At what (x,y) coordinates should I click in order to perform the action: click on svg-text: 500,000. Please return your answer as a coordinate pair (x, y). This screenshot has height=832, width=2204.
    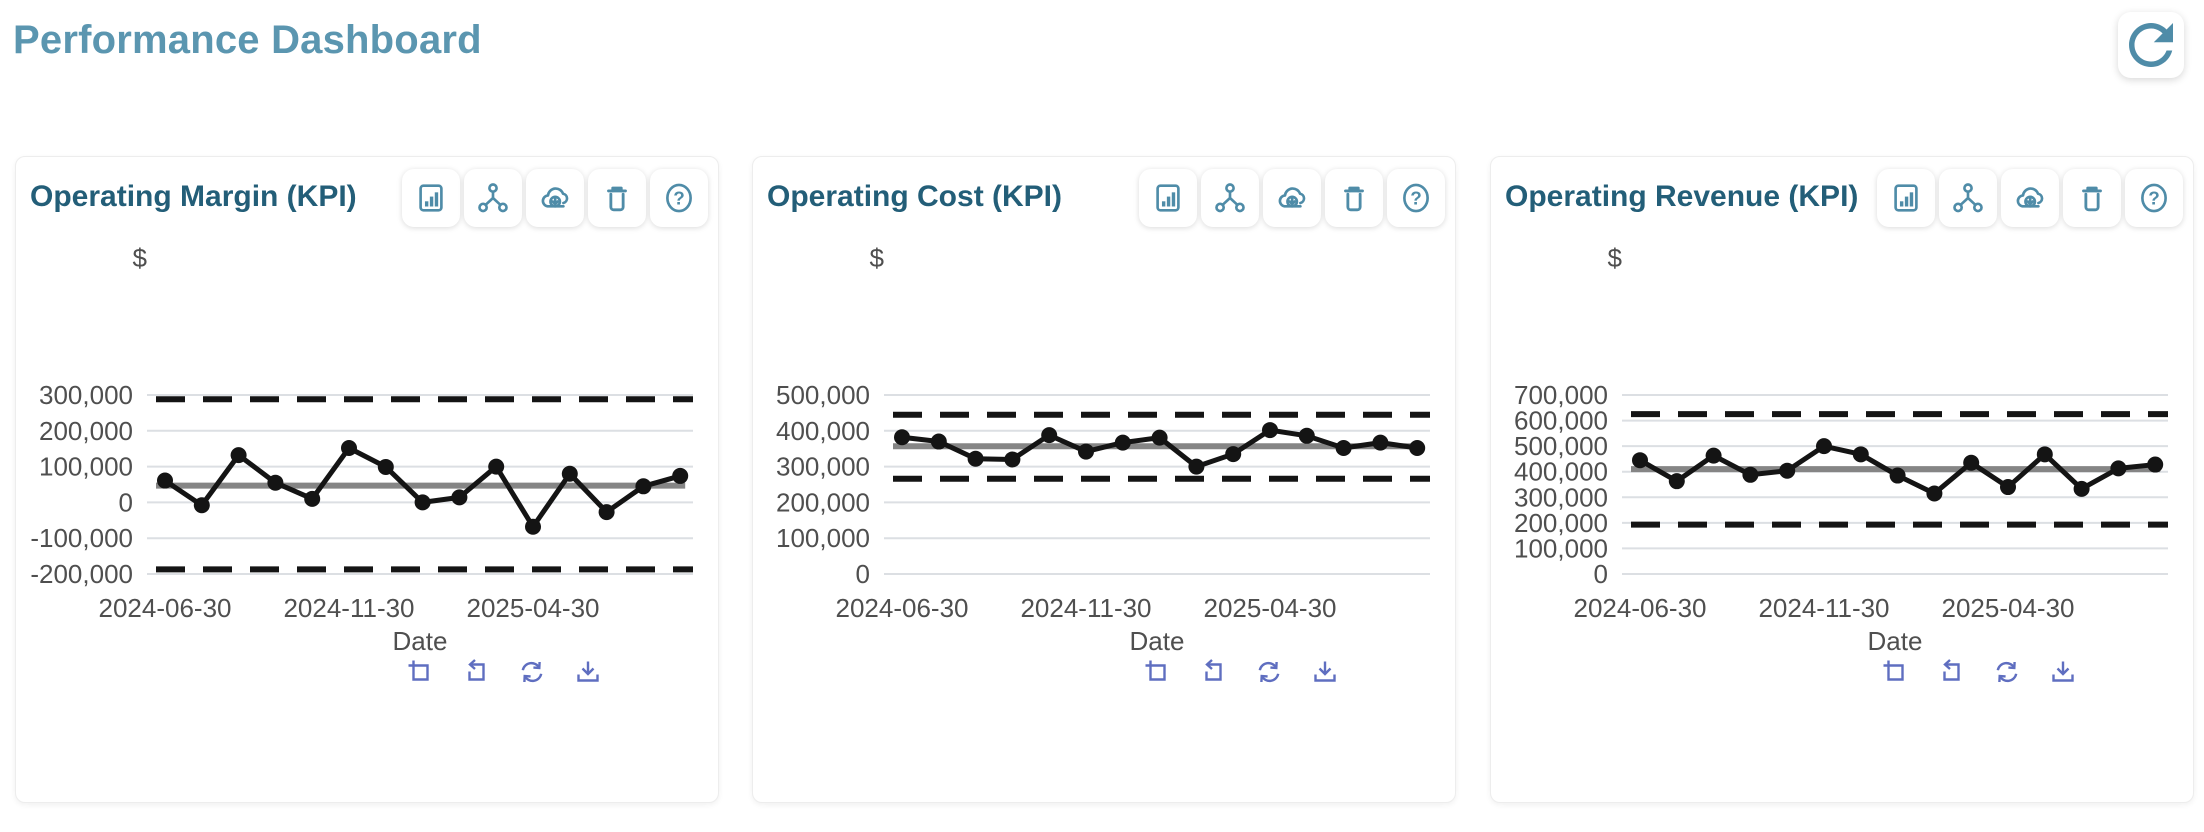
    Looking at the image, I should click on (1561, 446).